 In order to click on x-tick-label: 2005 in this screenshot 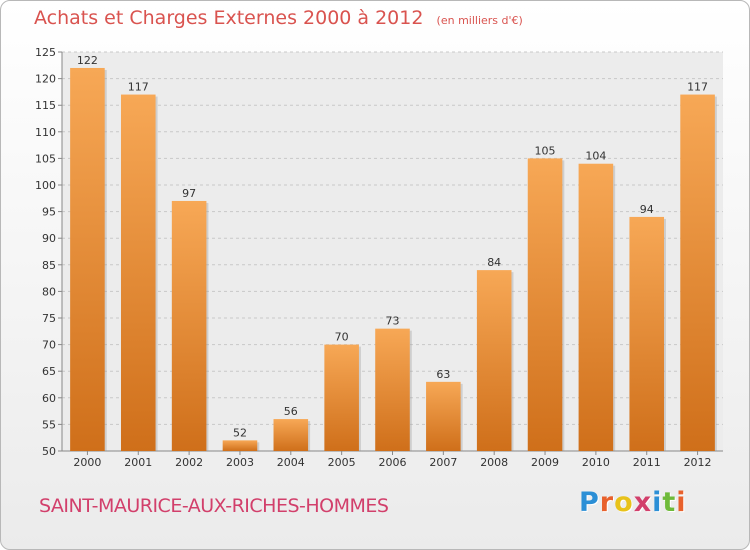, I will do `click(342, 462)`.